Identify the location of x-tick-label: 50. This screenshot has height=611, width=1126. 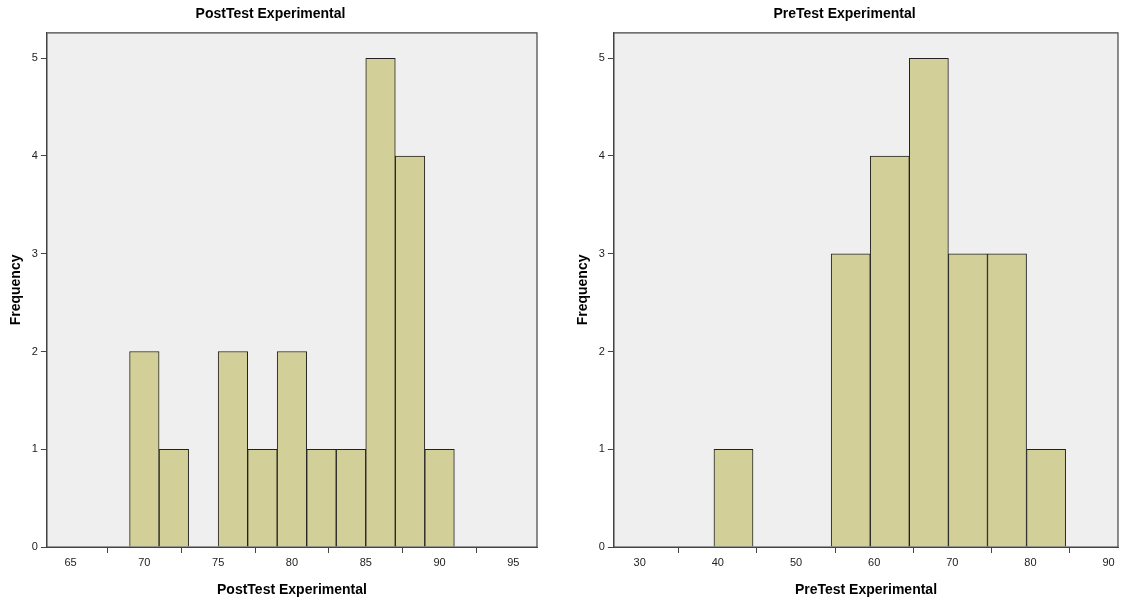
(796, 561).